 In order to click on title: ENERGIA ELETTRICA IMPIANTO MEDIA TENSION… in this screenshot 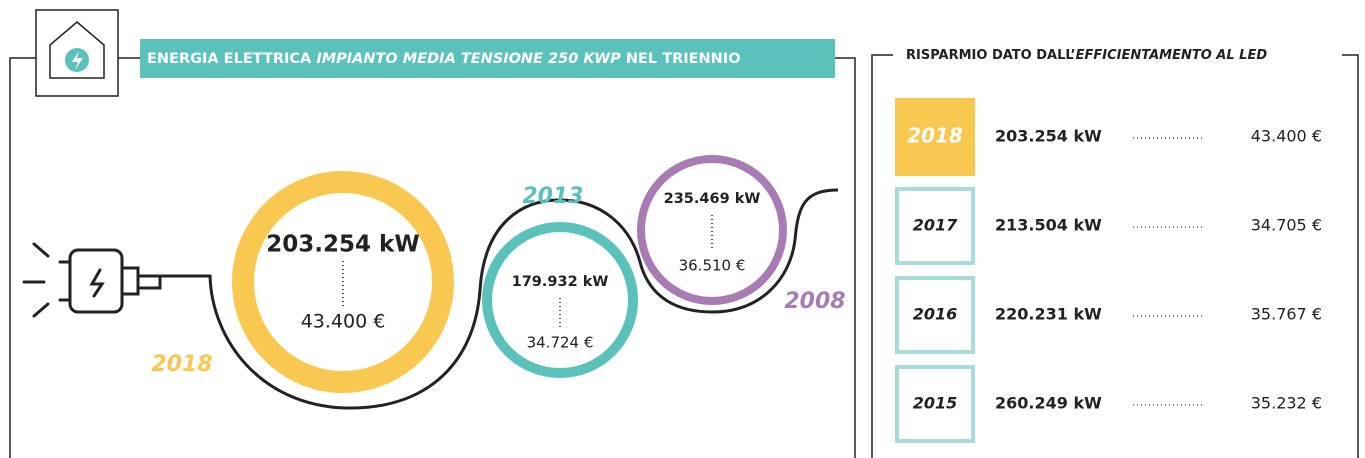, I will do `click(444, 59)`.